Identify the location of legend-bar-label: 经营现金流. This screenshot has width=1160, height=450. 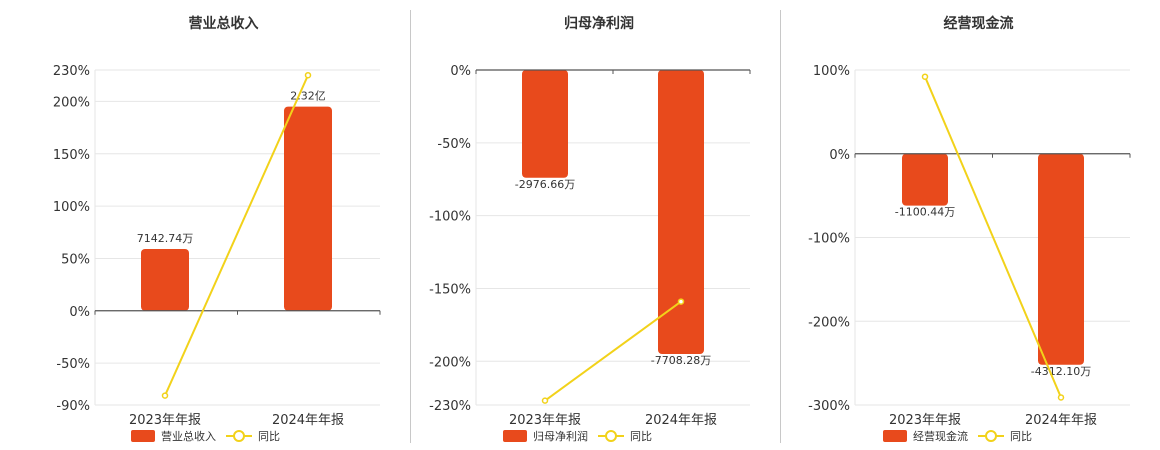
(940, 436).